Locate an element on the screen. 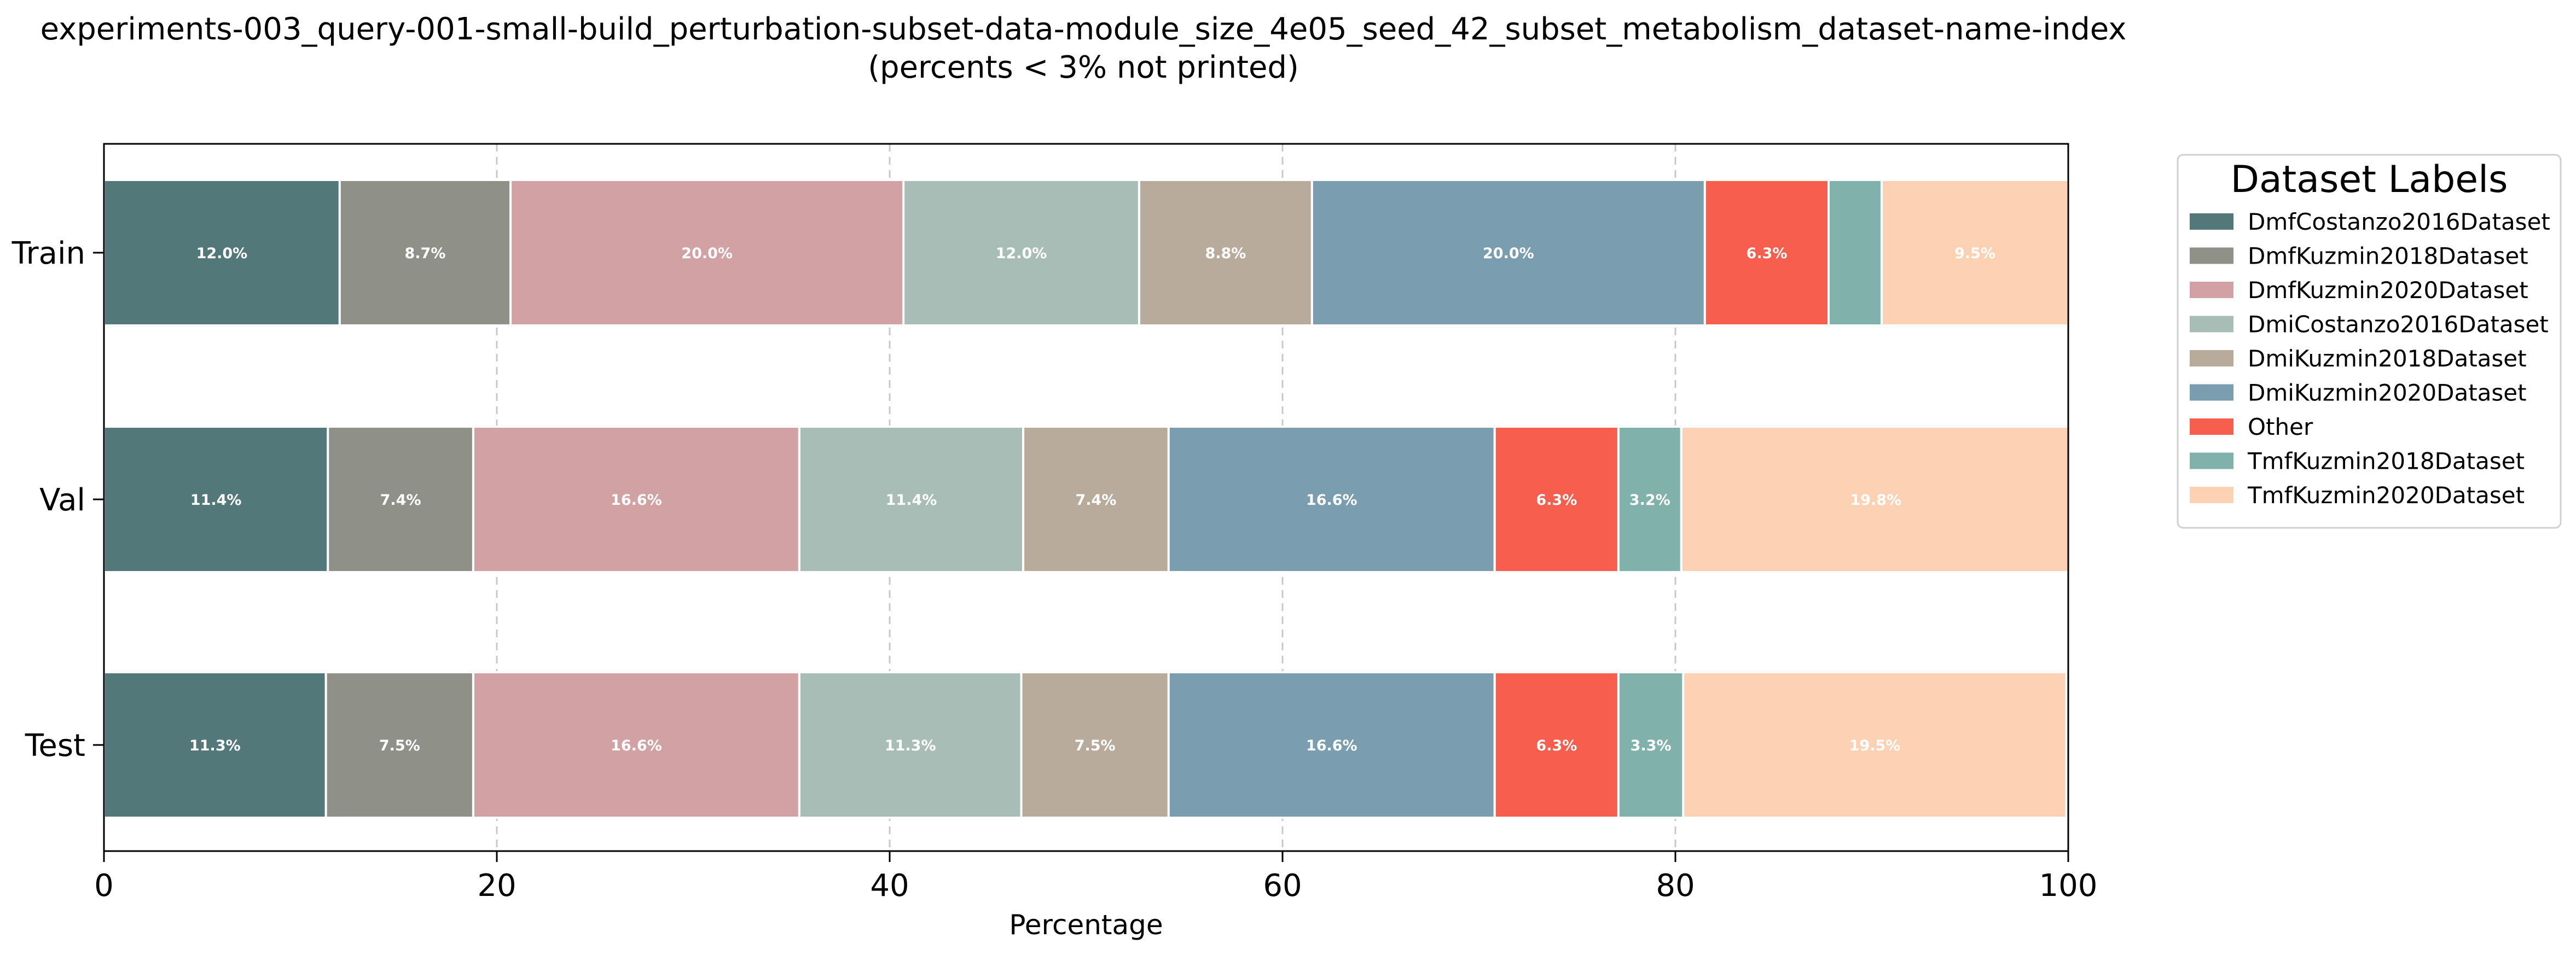 This screenshot has width=2576, height=955. segment-value-label: 8.7% is located at coordinates (426, 253).